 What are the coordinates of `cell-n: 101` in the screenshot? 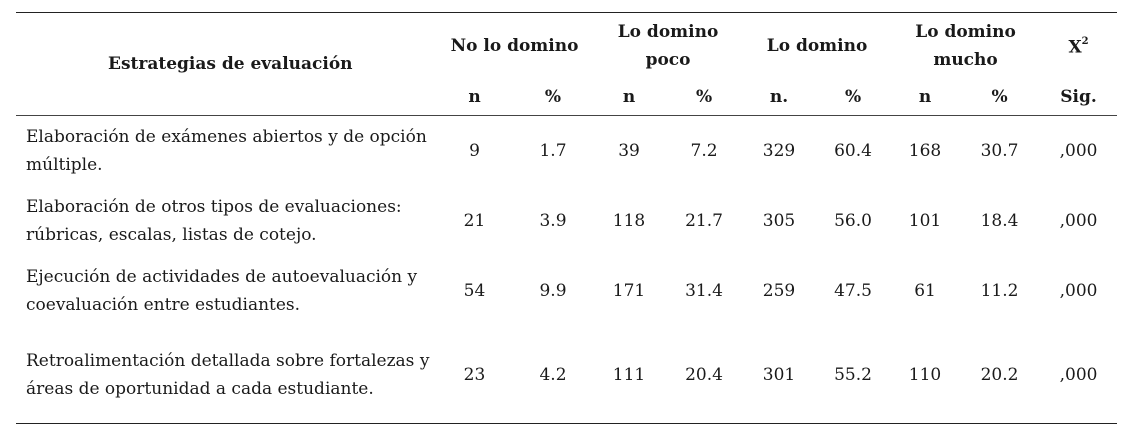 It's located at (925, 221).